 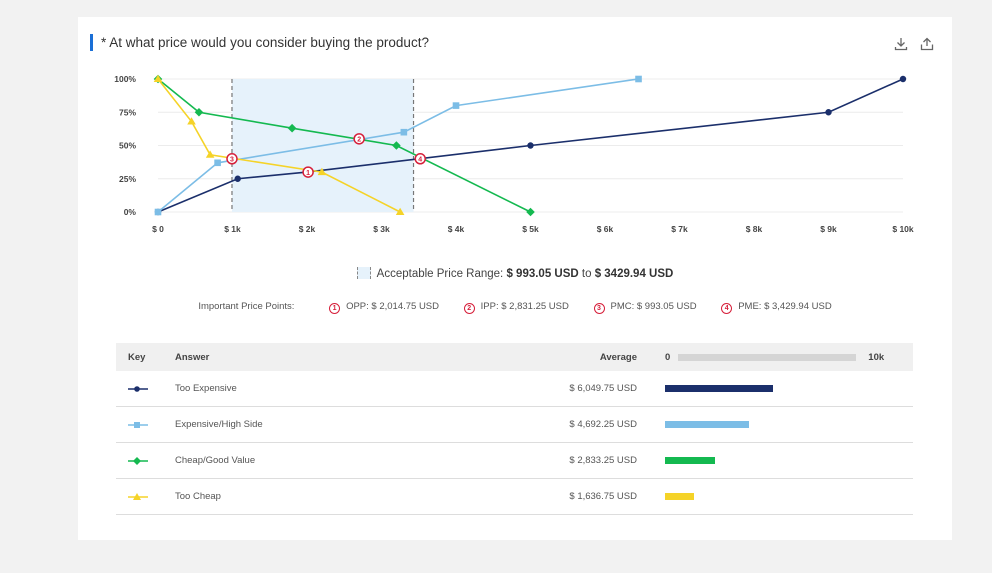 What do you see at coordinates (605, 229) in the screenshot?
I see `x-tick-label: $ 6k` at bounding box center [605, 229].